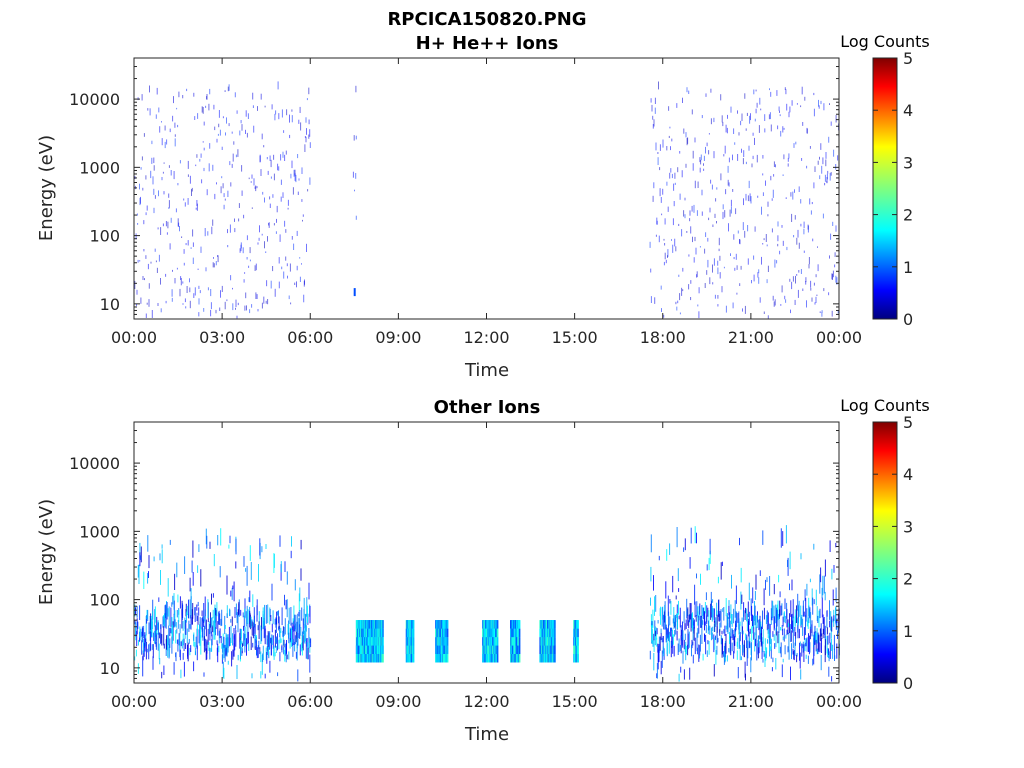 This screenshot has height=768, width=1024. I want to click on colorbar-tick-label: 2, so click(908, 215).